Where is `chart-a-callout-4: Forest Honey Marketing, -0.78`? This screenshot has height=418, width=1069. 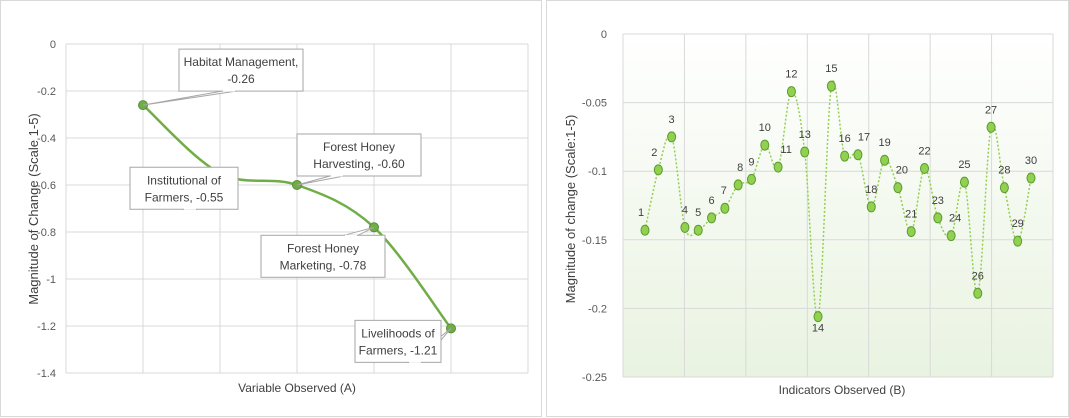 chart-a-callout-4: Forest Honey Marketing, -0.78 is located at coordinates (323, 252).